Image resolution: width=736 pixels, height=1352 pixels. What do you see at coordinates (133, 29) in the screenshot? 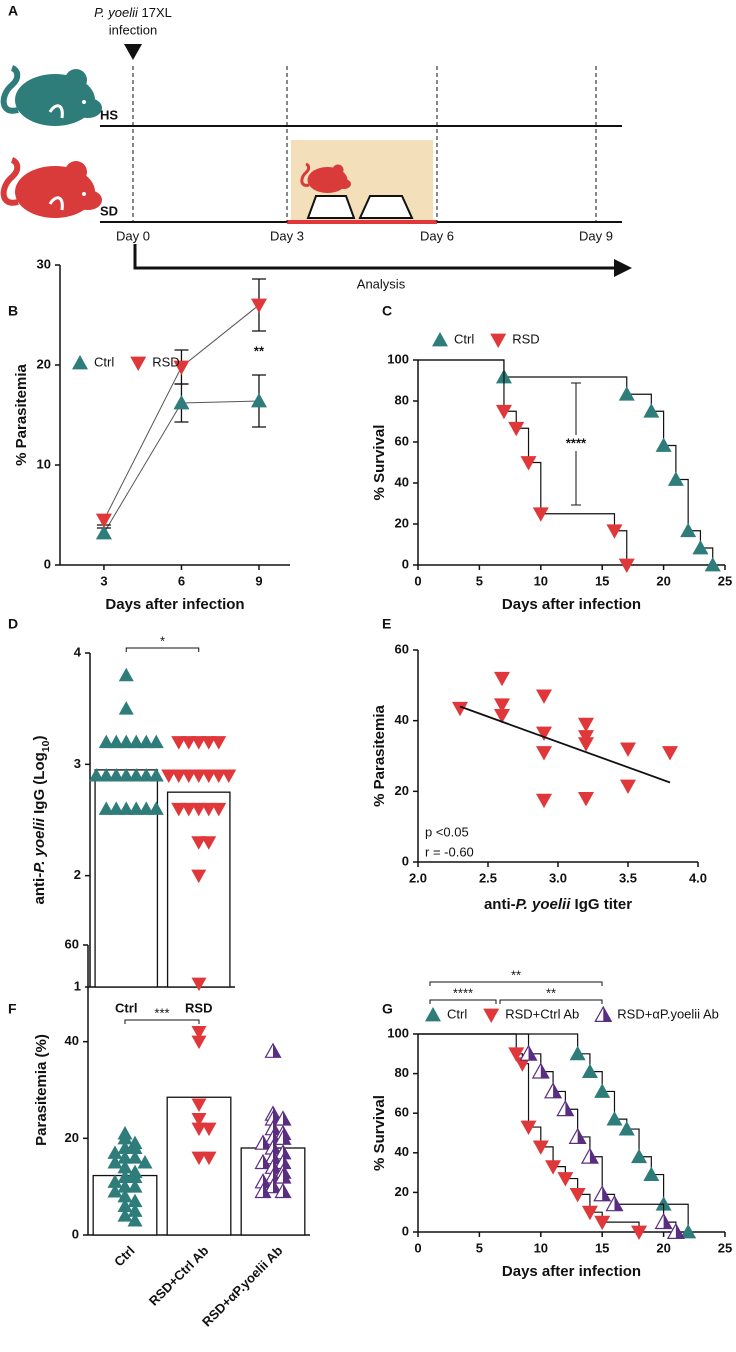
I see `infection-label: infection` at bounding box center [133, 29].